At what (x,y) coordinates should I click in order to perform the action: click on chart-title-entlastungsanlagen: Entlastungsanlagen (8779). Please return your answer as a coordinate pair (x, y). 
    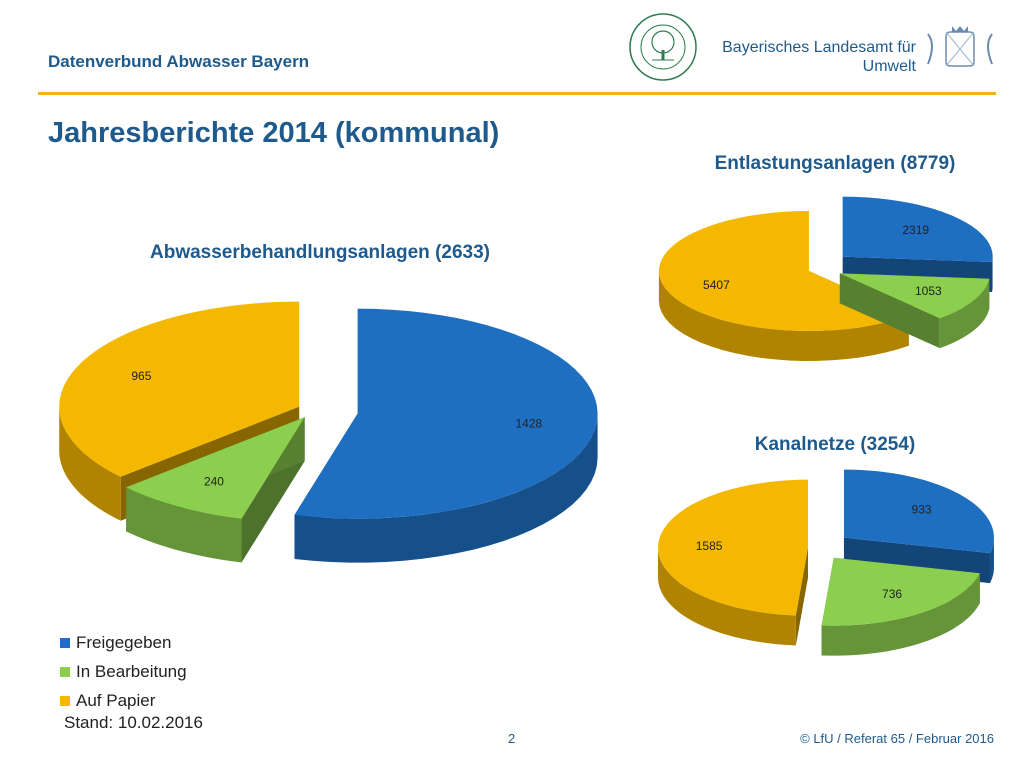
    Looking at the image, I should click on (835, 163).